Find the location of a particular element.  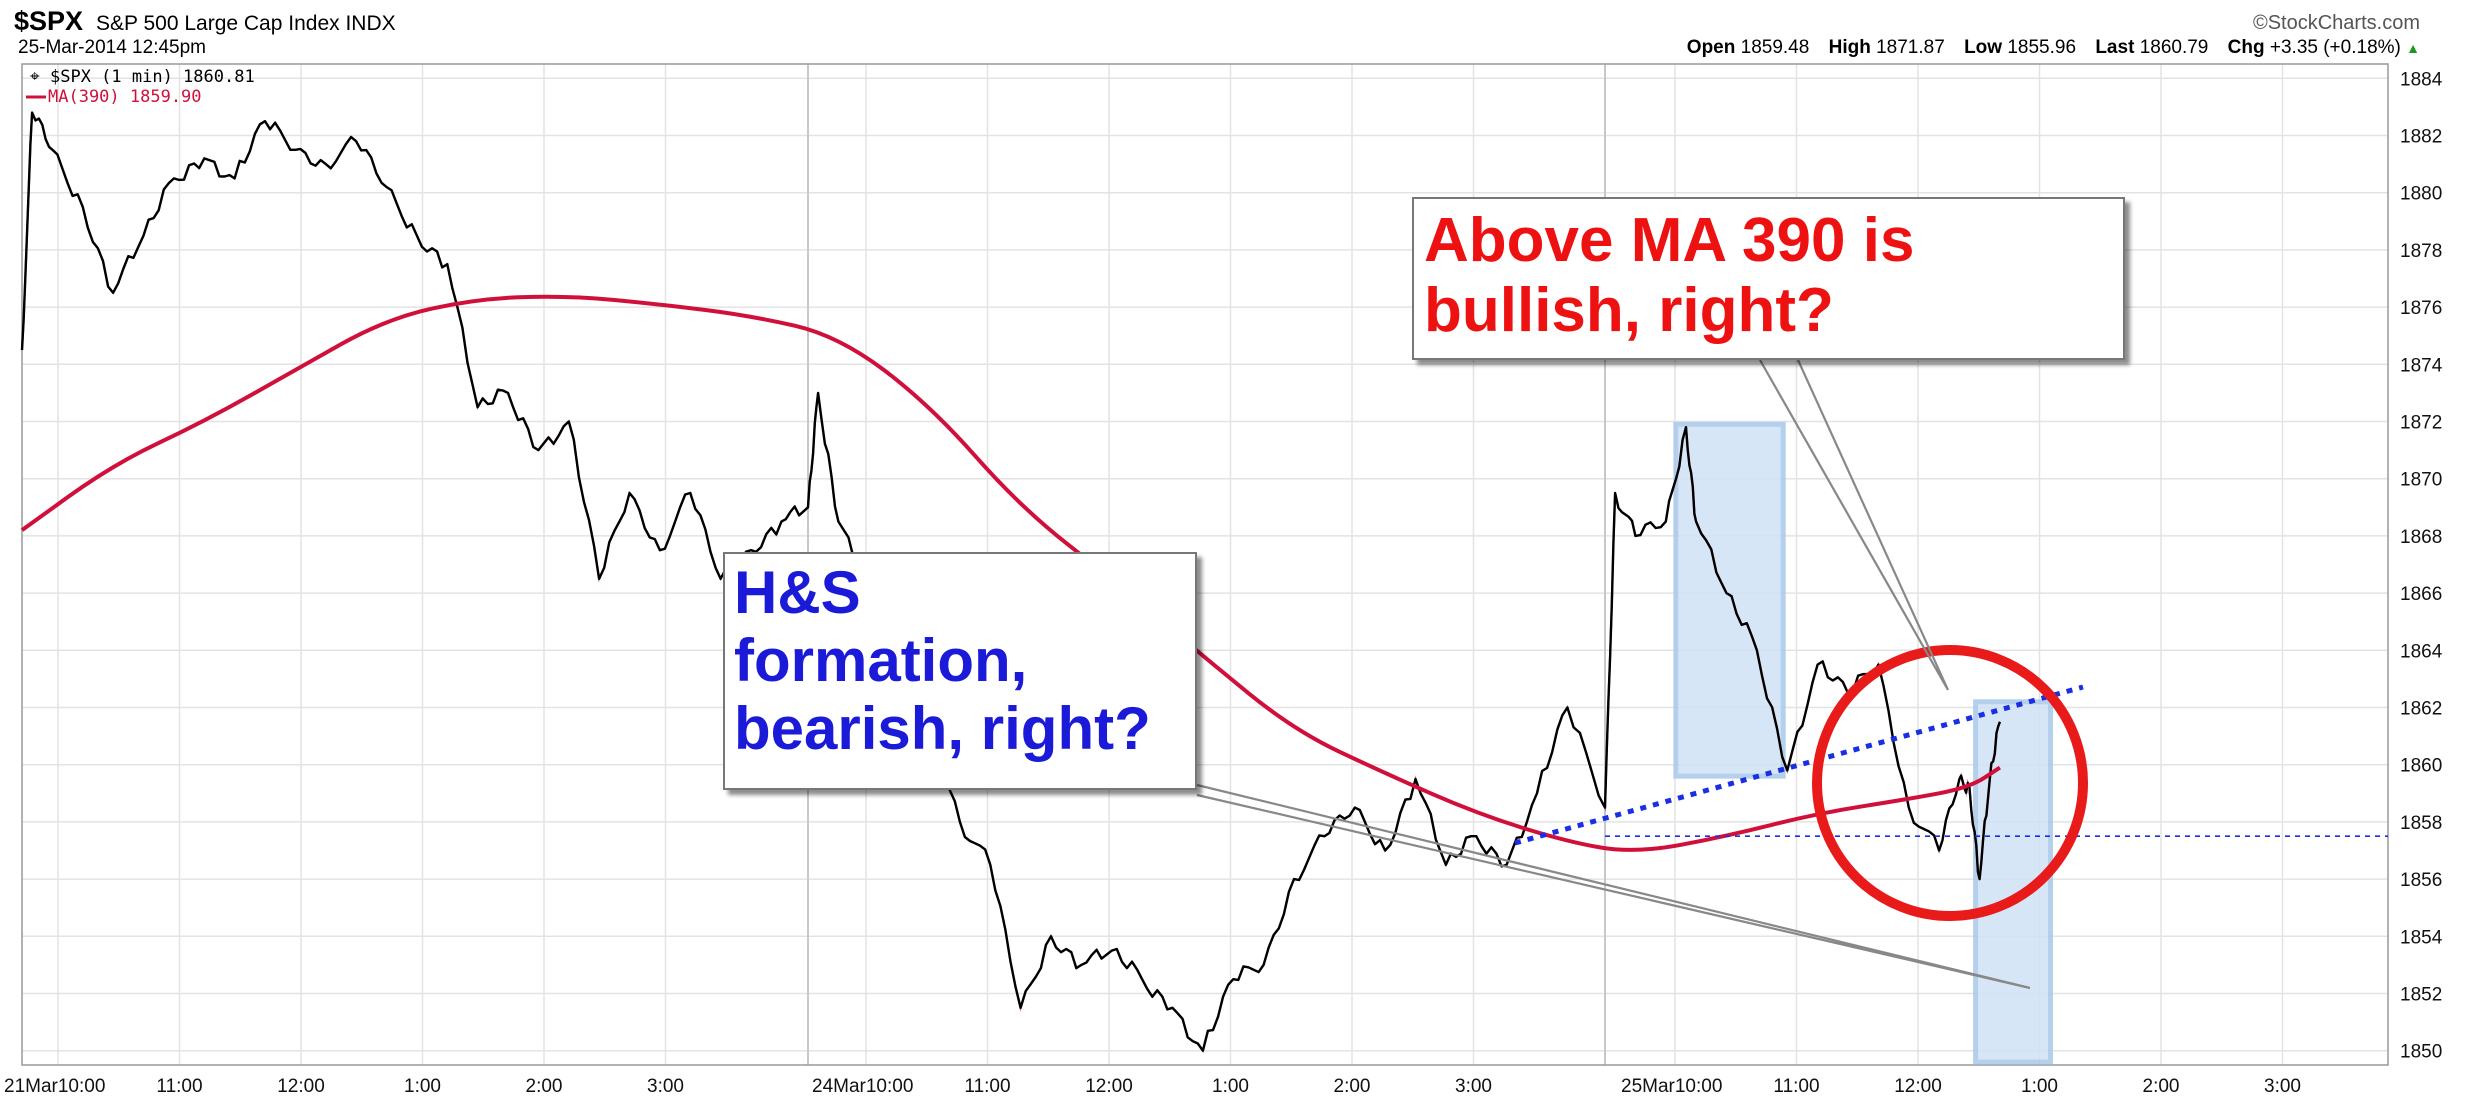

callout-pointer-ma is located at coordinates (1854, 525).